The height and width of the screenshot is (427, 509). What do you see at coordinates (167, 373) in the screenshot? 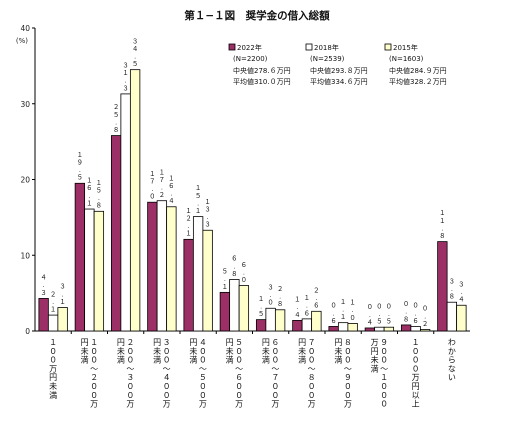
I see `category-label: ３００〜４００万` at bounding box center [167, 373].